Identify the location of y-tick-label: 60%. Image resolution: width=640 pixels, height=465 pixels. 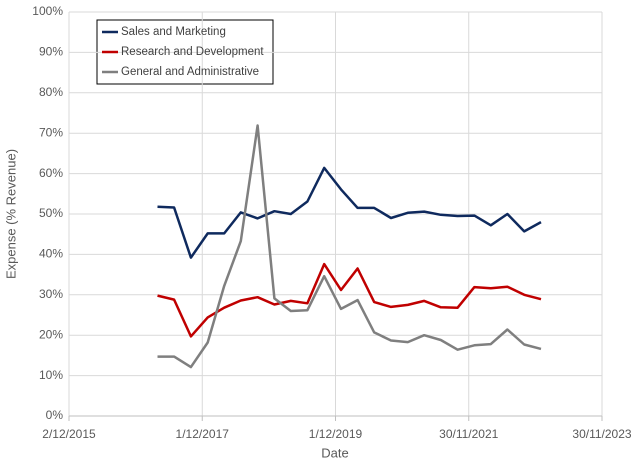
(51, 173).